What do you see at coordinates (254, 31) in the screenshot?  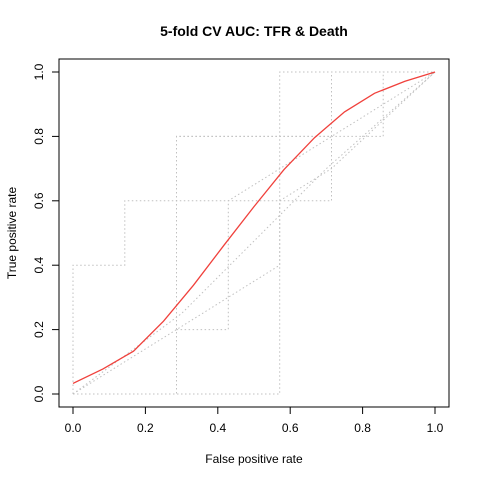 I see `chart-title: 5-fold CV AUC: TFR & Death` at bounding box center [254, 31].